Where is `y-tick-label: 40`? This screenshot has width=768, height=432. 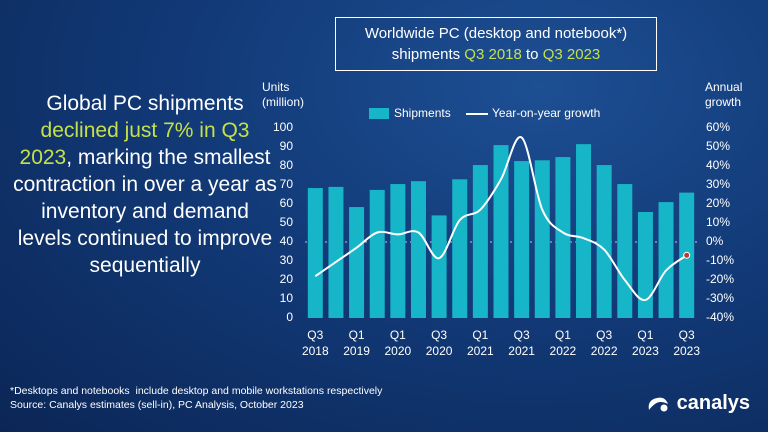
y-tick-label: 40 is located at coordinates (287, 241).